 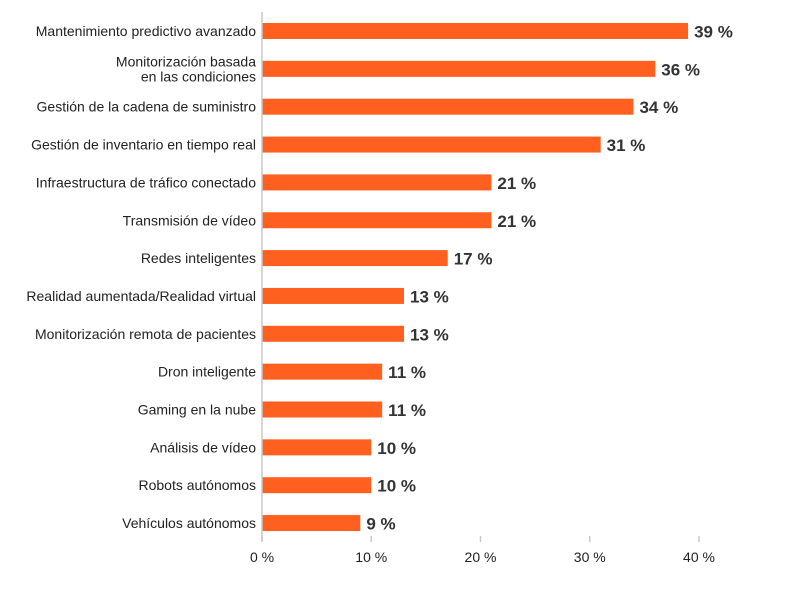 I want to click on data-label: 39 %, so click(x=713, y=32).